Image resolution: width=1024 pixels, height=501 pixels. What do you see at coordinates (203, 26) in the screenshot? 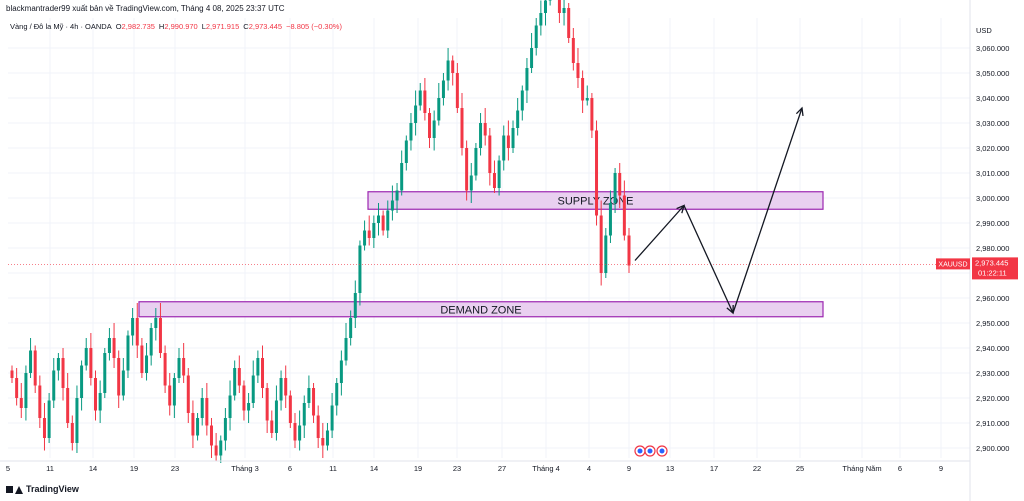
I see `low-label: L` at bounding box center [203, 26].